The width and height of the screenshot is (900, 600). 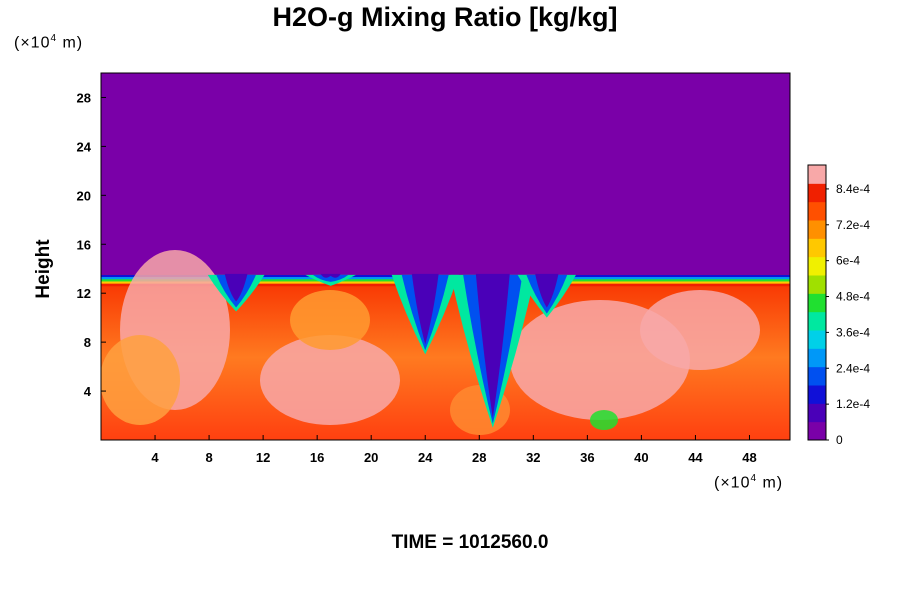 I want to click on chart-title: H2O-g Mixing Ratio [kg/kg], so click(x=445, y=17).